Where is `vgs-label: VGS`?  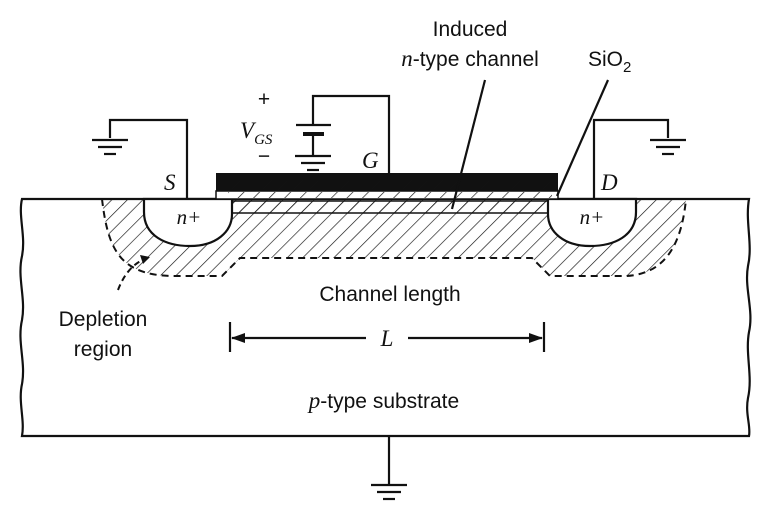 vgs-label: VGS is located at coordinates (256, 133).